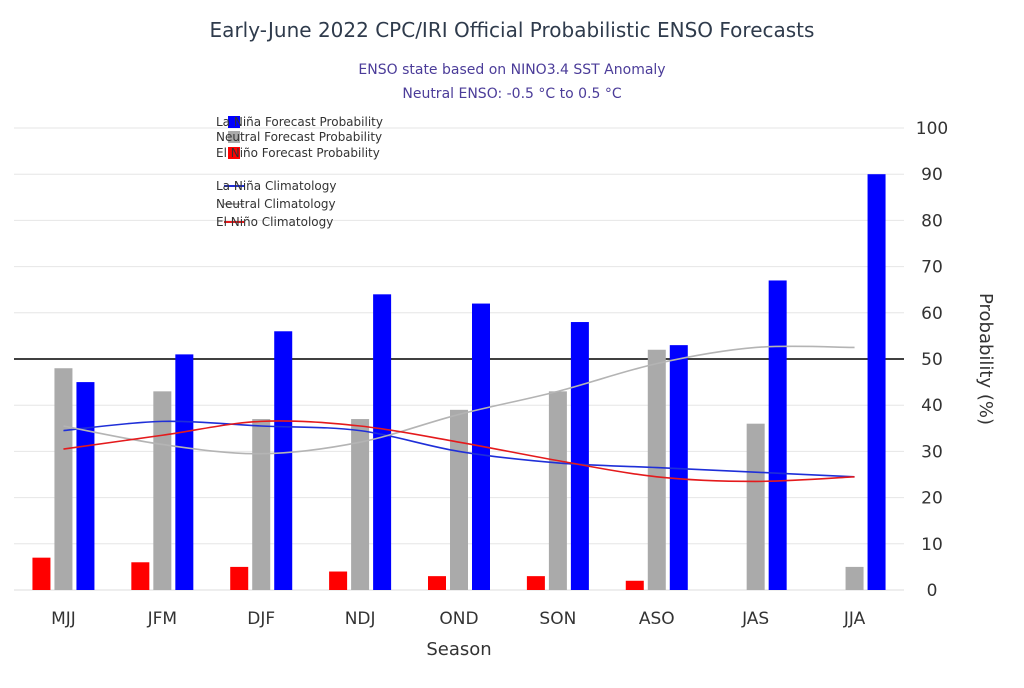 The width and height of the screenshot is (1024, 688). I want to click on legend-label: La Niña Forecast Probability, so click(299, 122).